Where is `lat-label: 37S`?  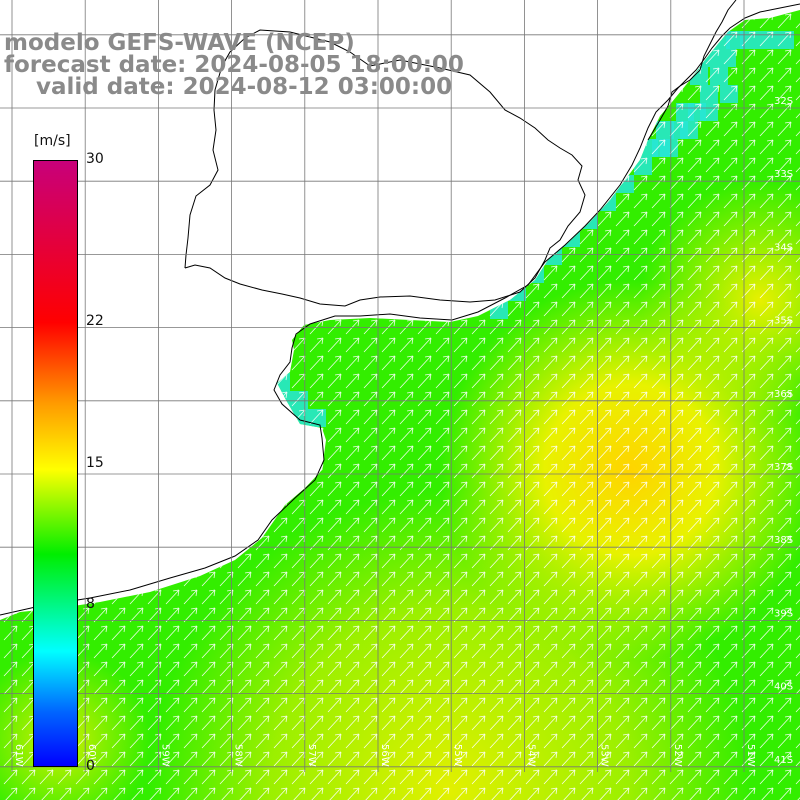 lat-label: 37S is located at coordinates (783, 467).